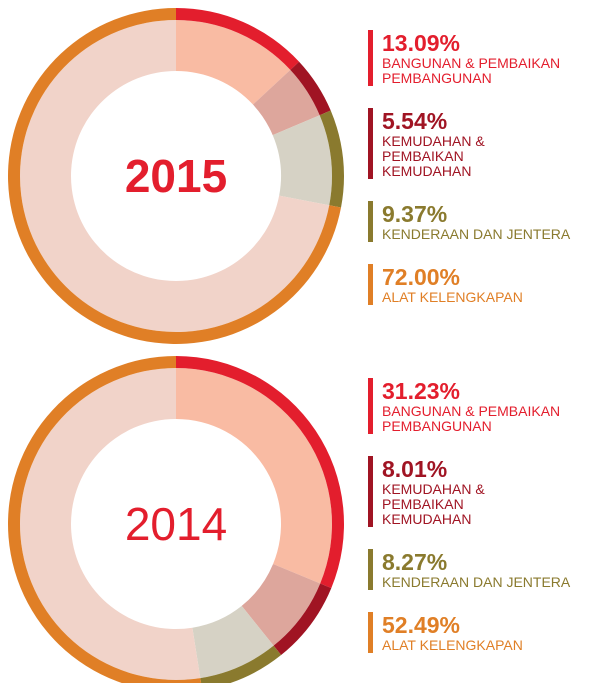  Describe the element at coordinates (490, 569) in the screenshot. I see `legend-entry: 8.27% KENDERAAN DAN JENTERA` at that location.